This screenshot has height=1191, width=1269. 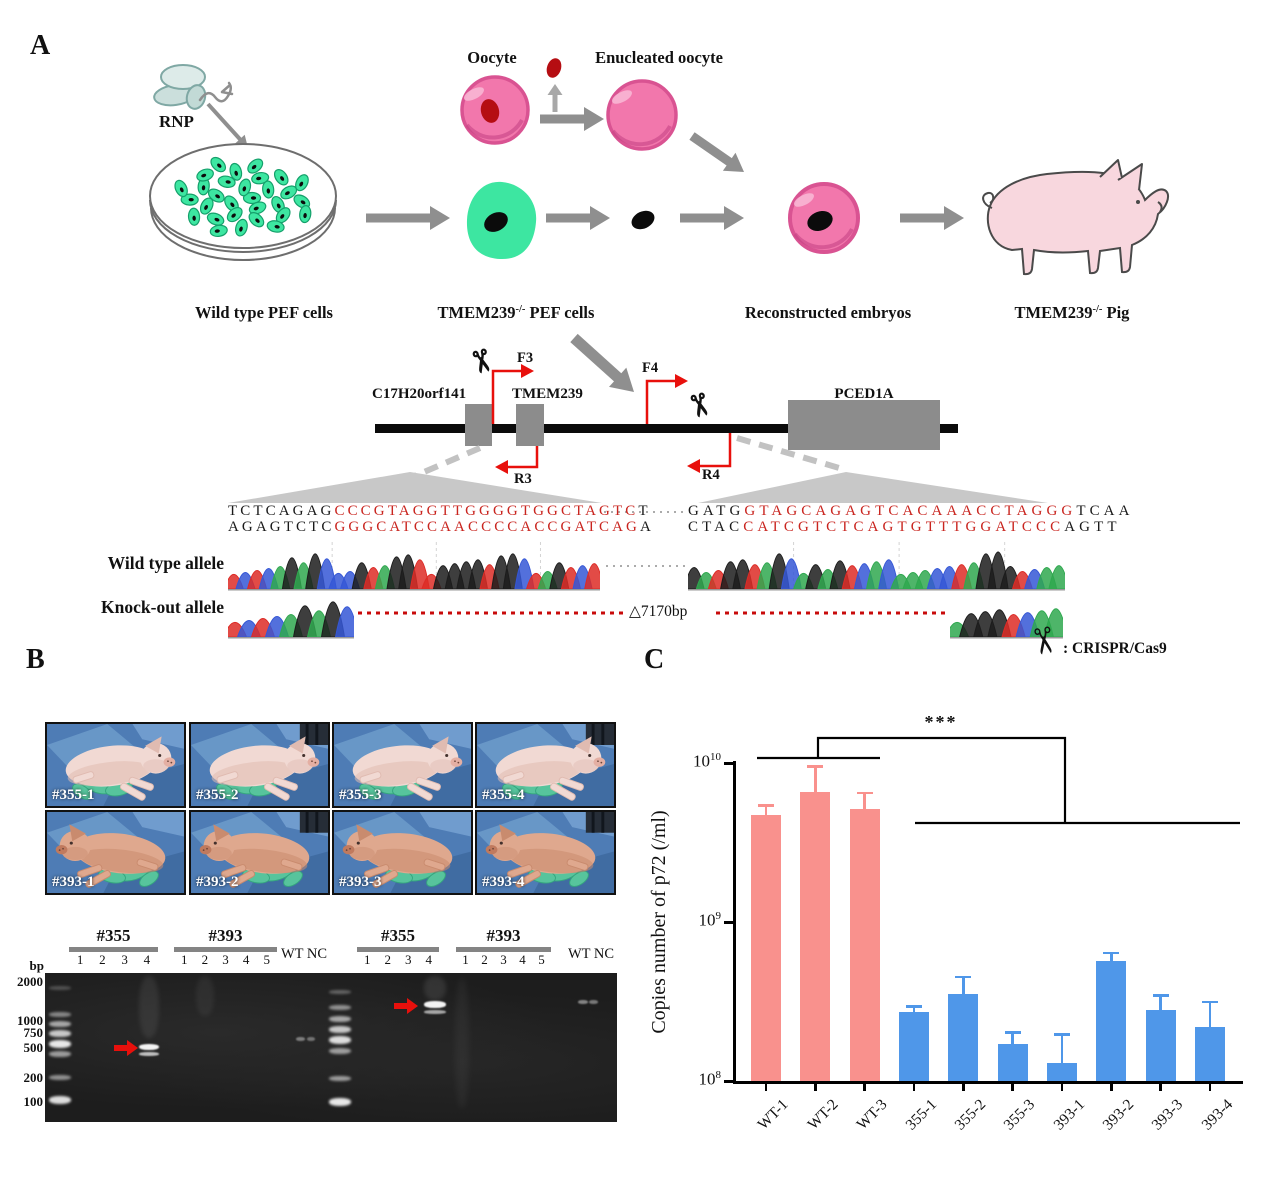 I want to click on reconstructed-embryo-icon, so click(x=824, y=218).